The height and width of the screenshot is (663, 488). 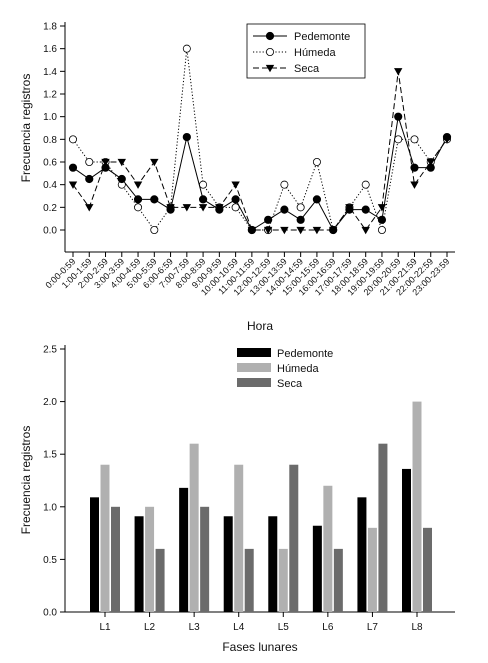 I want to click on y-tick-label: 0.2, so click(x=50, y=208).